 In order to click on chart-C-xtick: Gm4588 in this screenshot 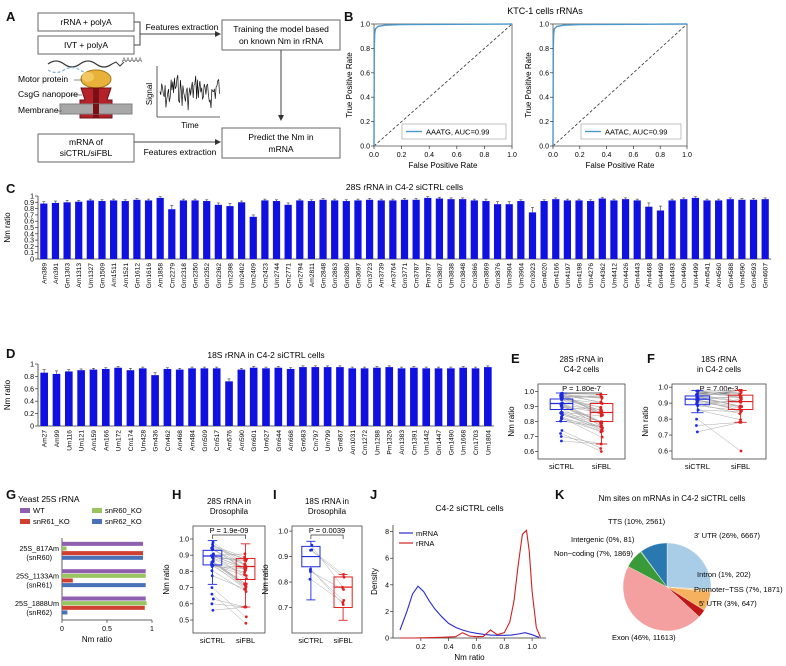, I will do `click(731, 276)`.